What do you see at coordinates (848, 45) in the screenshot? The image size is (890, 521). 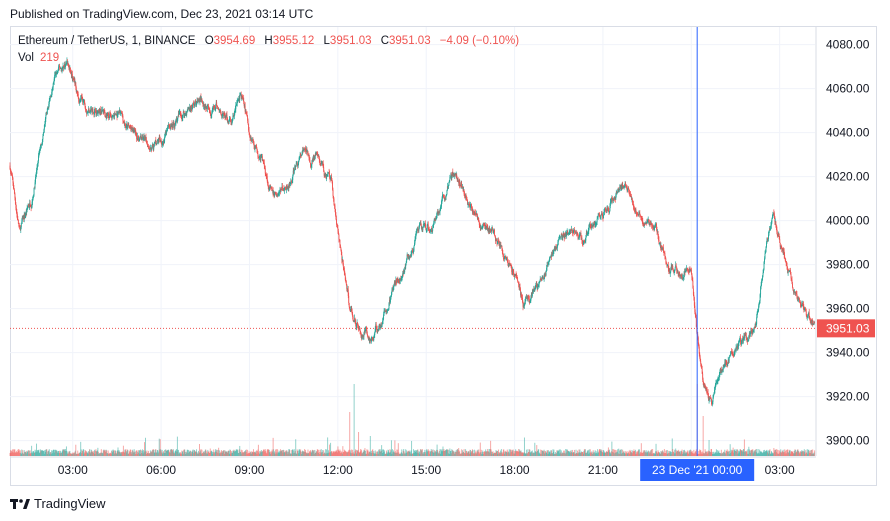 I see `price-tick-label: 4080.00` at bounding box center [848, 45].